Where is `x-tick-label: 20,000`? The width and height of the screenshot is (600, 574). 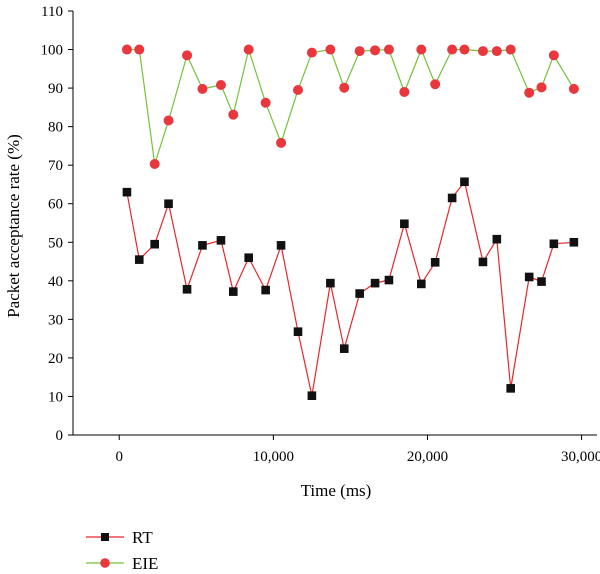
x-tick-label: 20,000 is located at coordinates (427, 457).